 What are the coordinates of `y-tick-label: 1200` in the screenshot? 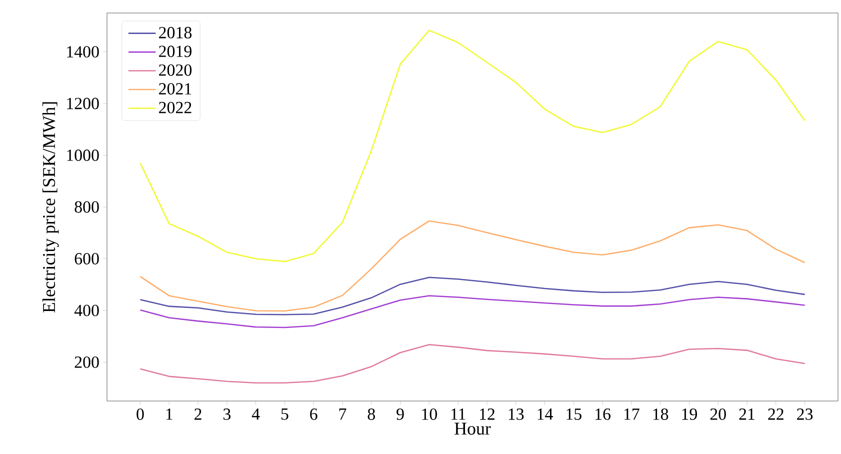 It's located at (83, 104).